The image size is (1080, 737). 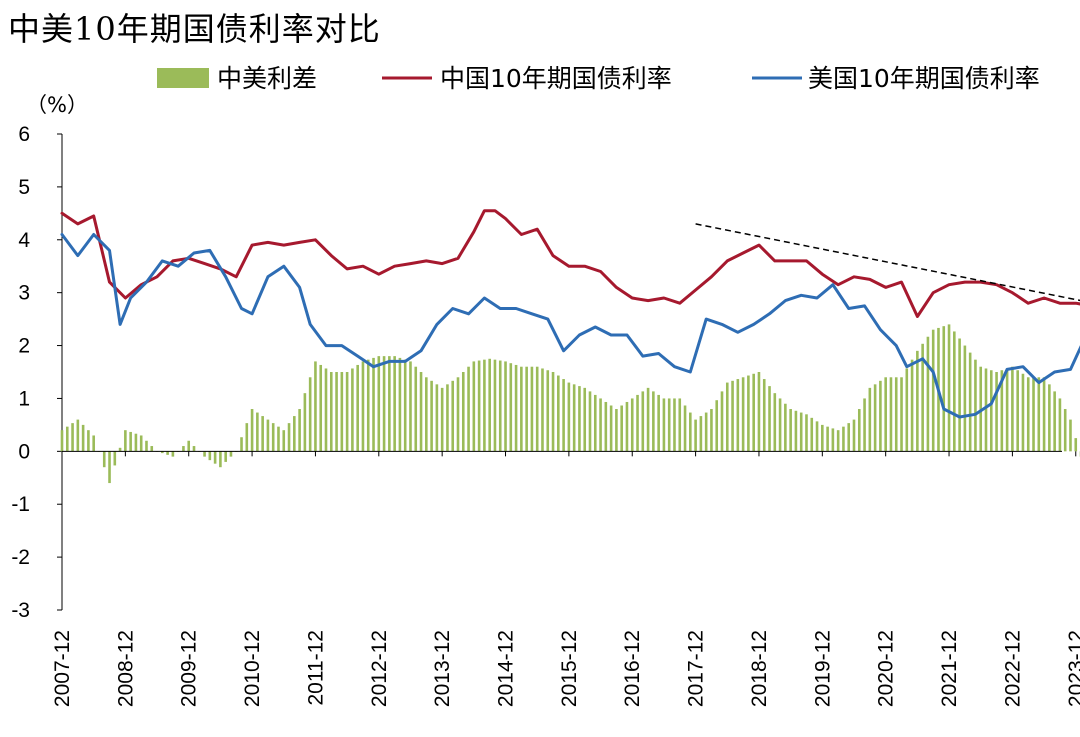 I want to click on x-tick-label: 2008-12, so click(x=125, y=668).